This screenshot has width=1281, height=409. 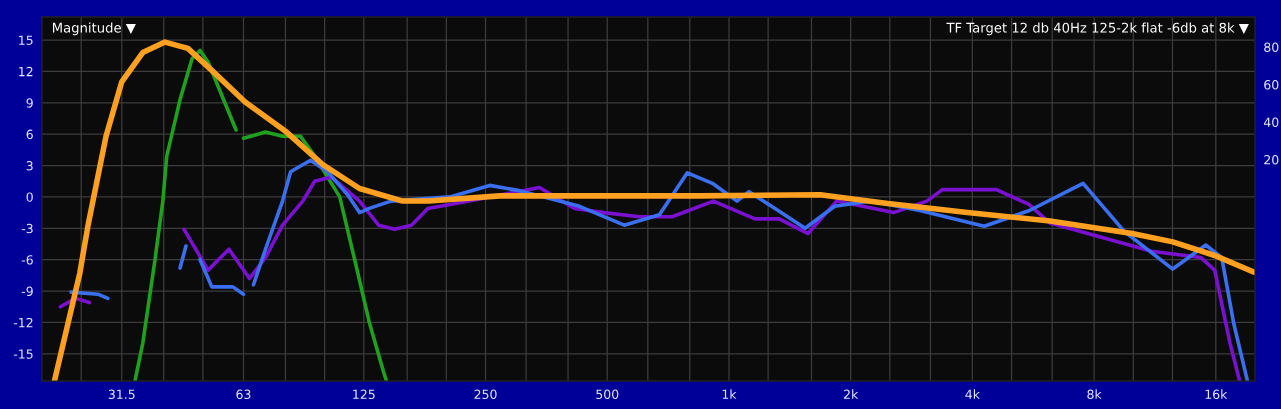 What do you see at coordinates (1097, 29) in the screenshot?
I see `chart-subtitle: TF Target 12 db 40Hz 125-2k flat -6db at 8k ▼` at bounding box center [1097, 29].